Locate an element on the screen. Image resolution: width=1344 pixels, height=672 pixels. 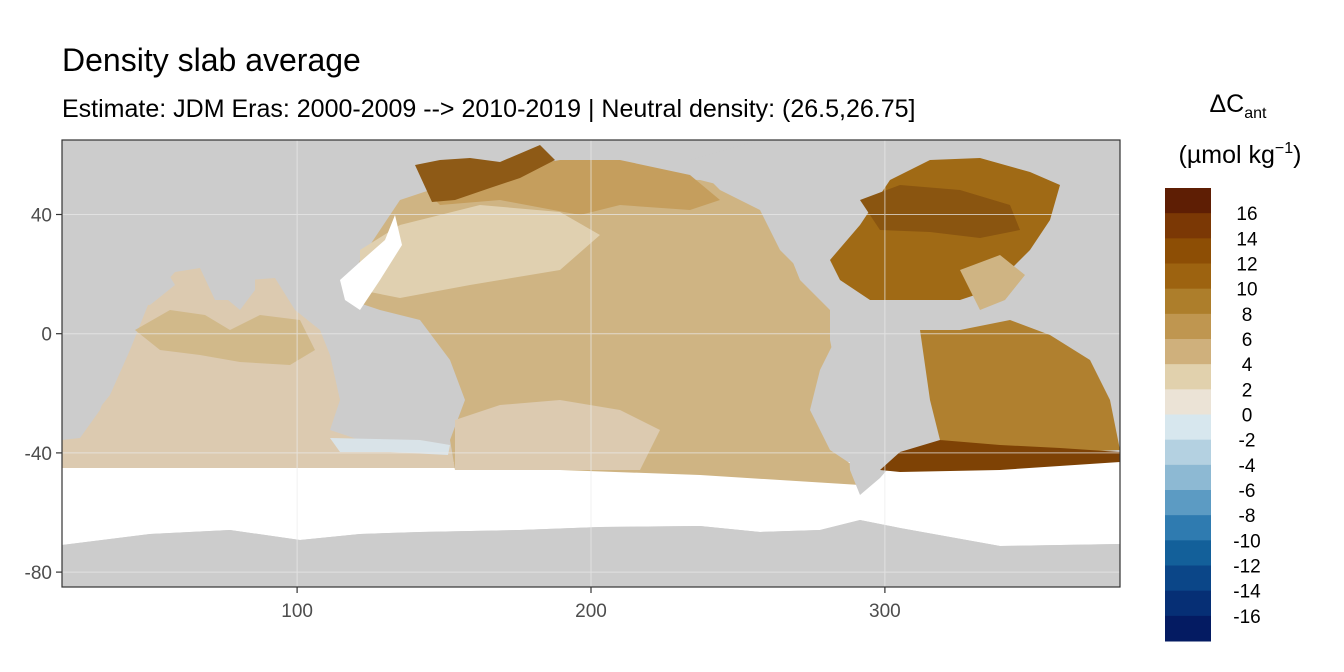
legend-label: -6 is located at coordinates (1247, 491).